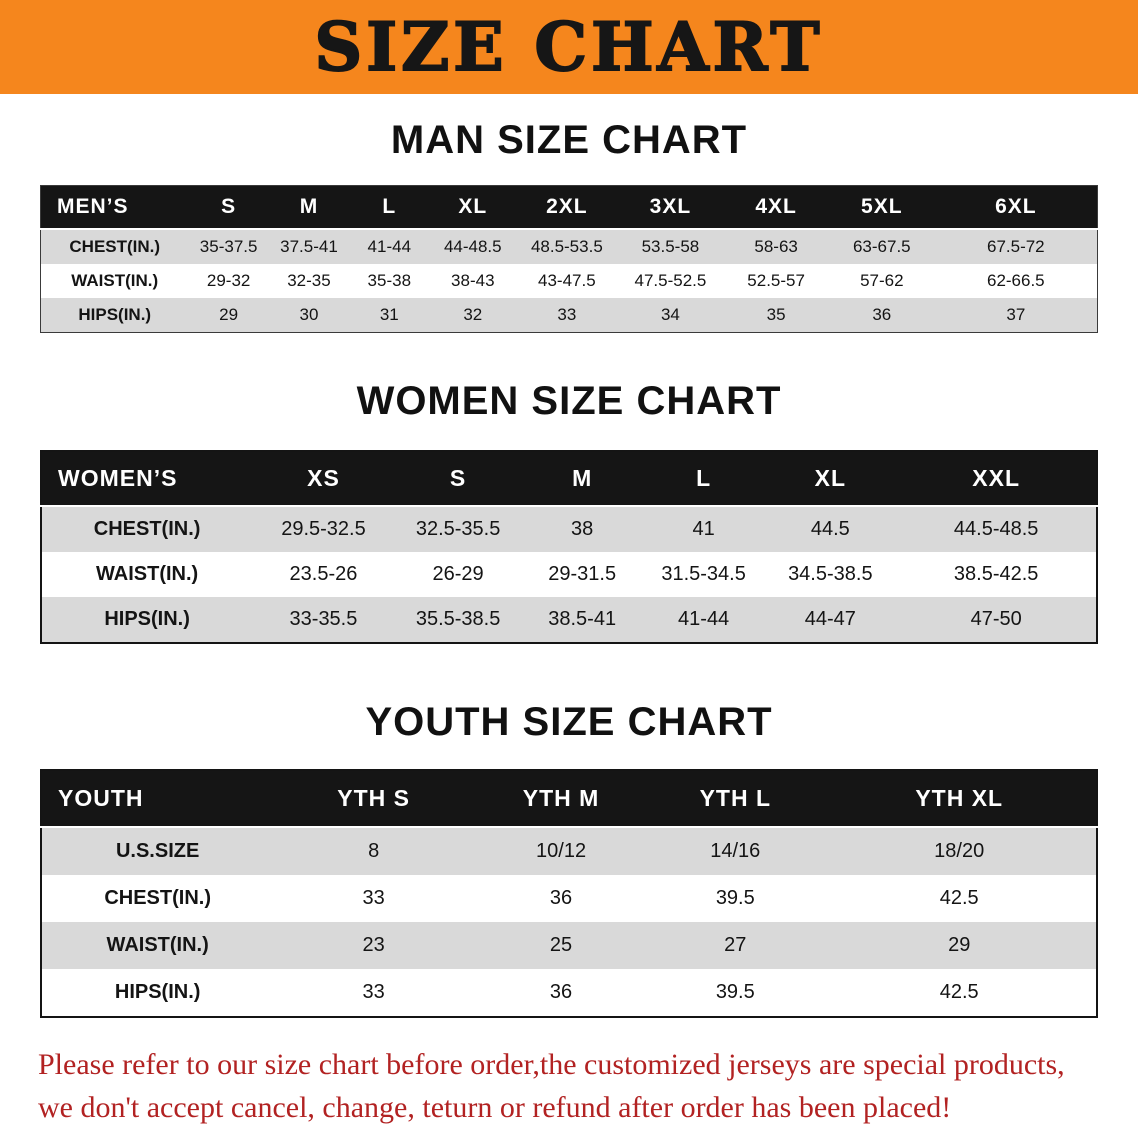  What do you see at coordinates (670, 280) in the screenshot?
I see `measurement-cell: 47.5-52.5` at bounding box center [670, 280].